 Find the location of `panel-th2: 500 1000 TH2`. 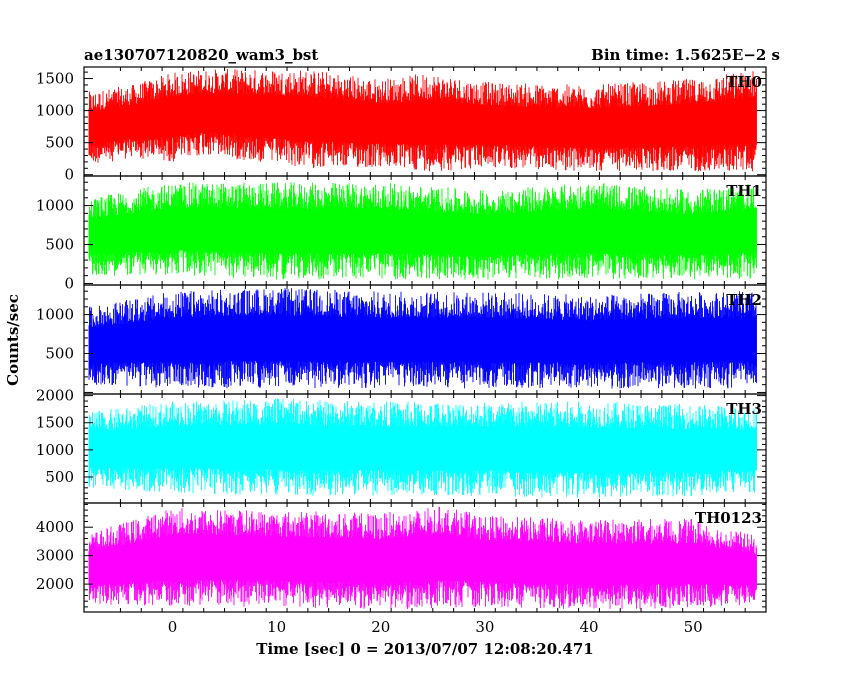

panel-th2: 500 1000 TH2 is located at coordinates (401, 339).